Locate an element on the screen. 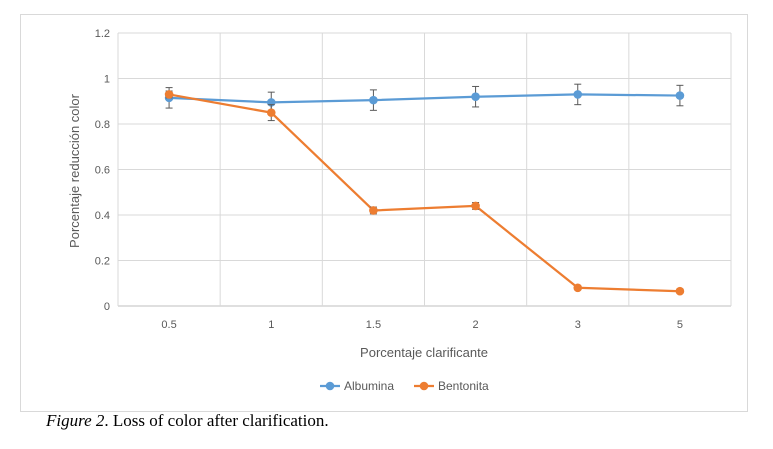 The width and height of the screenshot is (773, 449). y-tick-label: 1.2 is located at coordinates (102, 34).